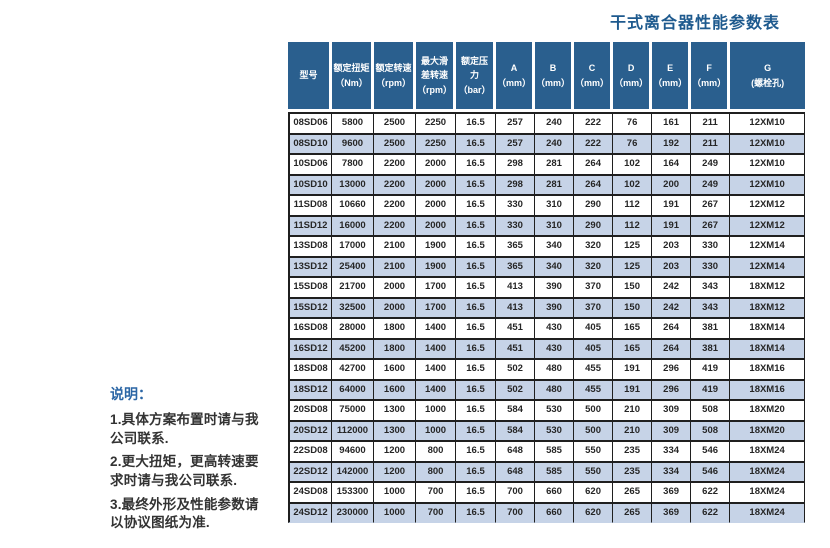 This screenshot has width=830, height=548. What do you see at coordinates (184, 471) in the screenshot?
I see `note-item: 2.更大扭矩，更高转速要求时请与我公司联系.` at bounding box center [184, 471].